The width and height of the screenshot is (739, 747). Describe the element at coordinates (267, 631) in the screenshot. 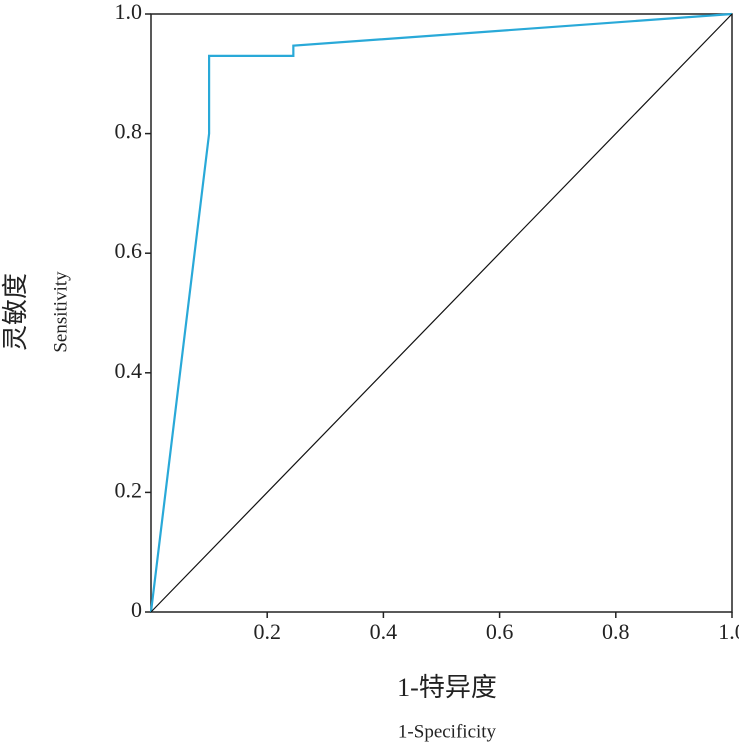

I see `x-tick-label: 0.2` at that location.